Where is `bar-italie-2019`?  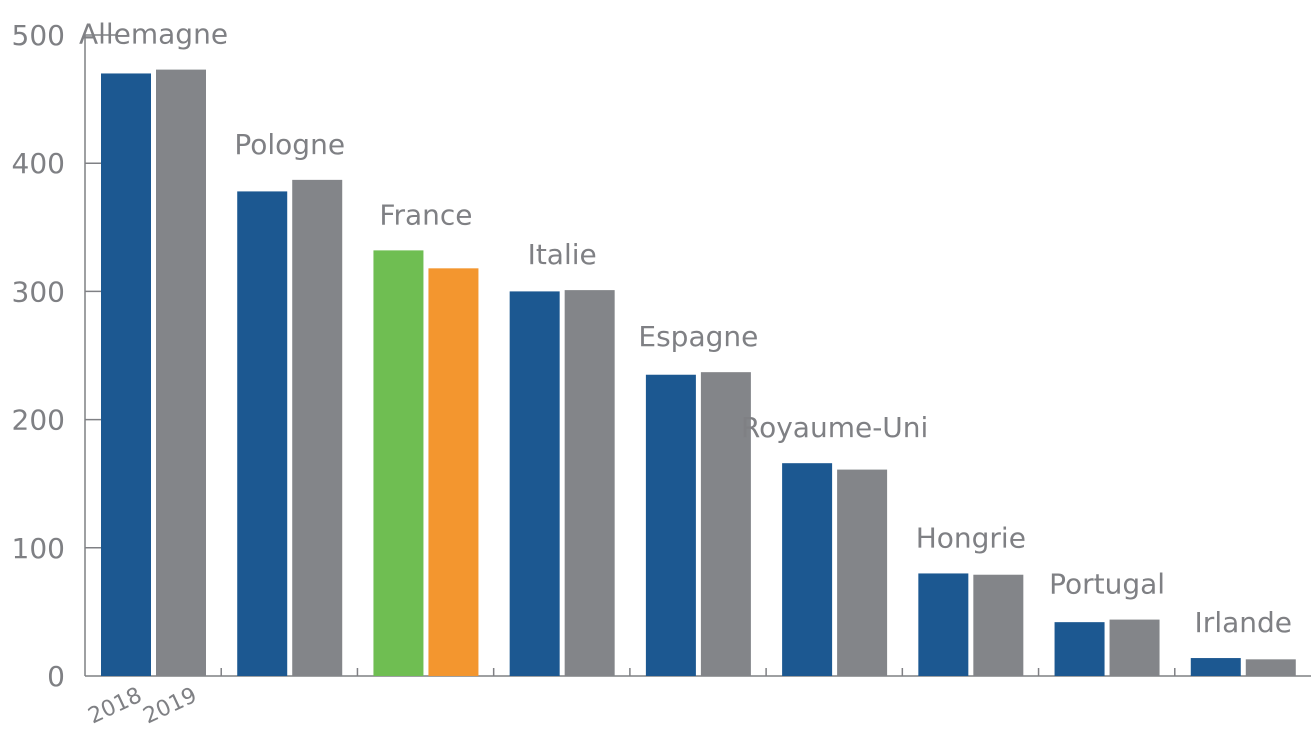
bar-italie-2019 is located at coordinates (589, 483).